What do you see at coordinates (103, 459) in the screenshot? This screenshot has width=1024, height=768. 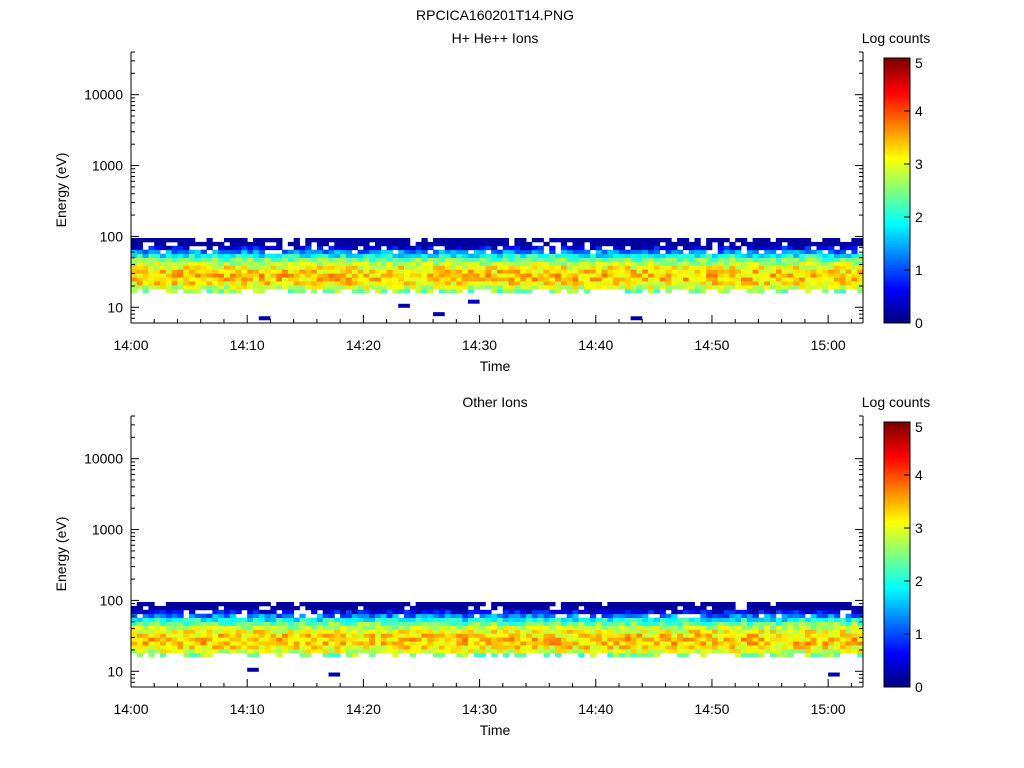 I see `y-tick-label: 10000` at bounding box center [103, 459].